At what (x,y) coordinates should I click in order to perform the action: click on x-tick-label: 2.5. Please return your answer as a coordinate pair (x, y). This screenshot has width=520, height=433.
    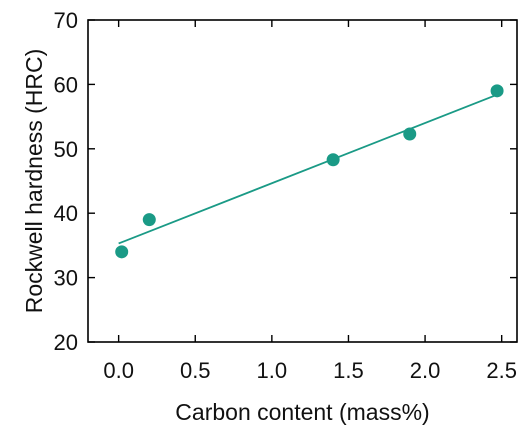
    Looking at the image, I should click on (501, 370).